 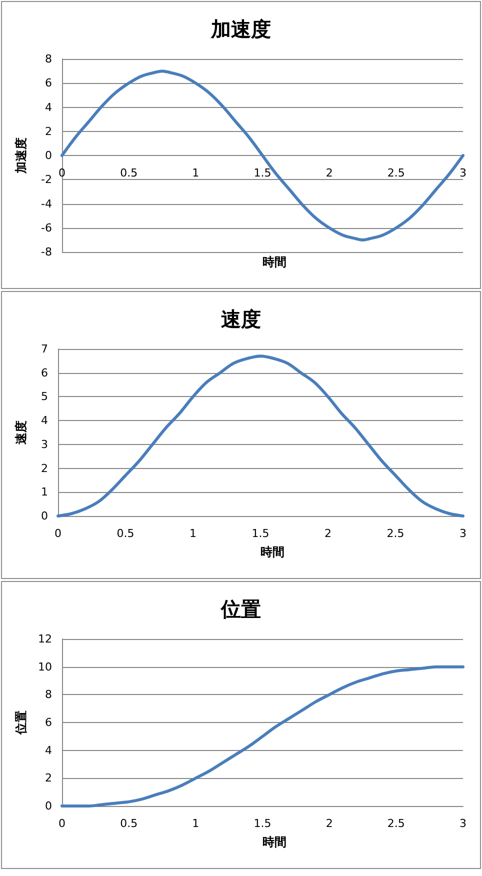 What do you see at coordinates (46, 179) in the screenshot?
I see `y-tick-label: -2` at bounding box center [46, 179].